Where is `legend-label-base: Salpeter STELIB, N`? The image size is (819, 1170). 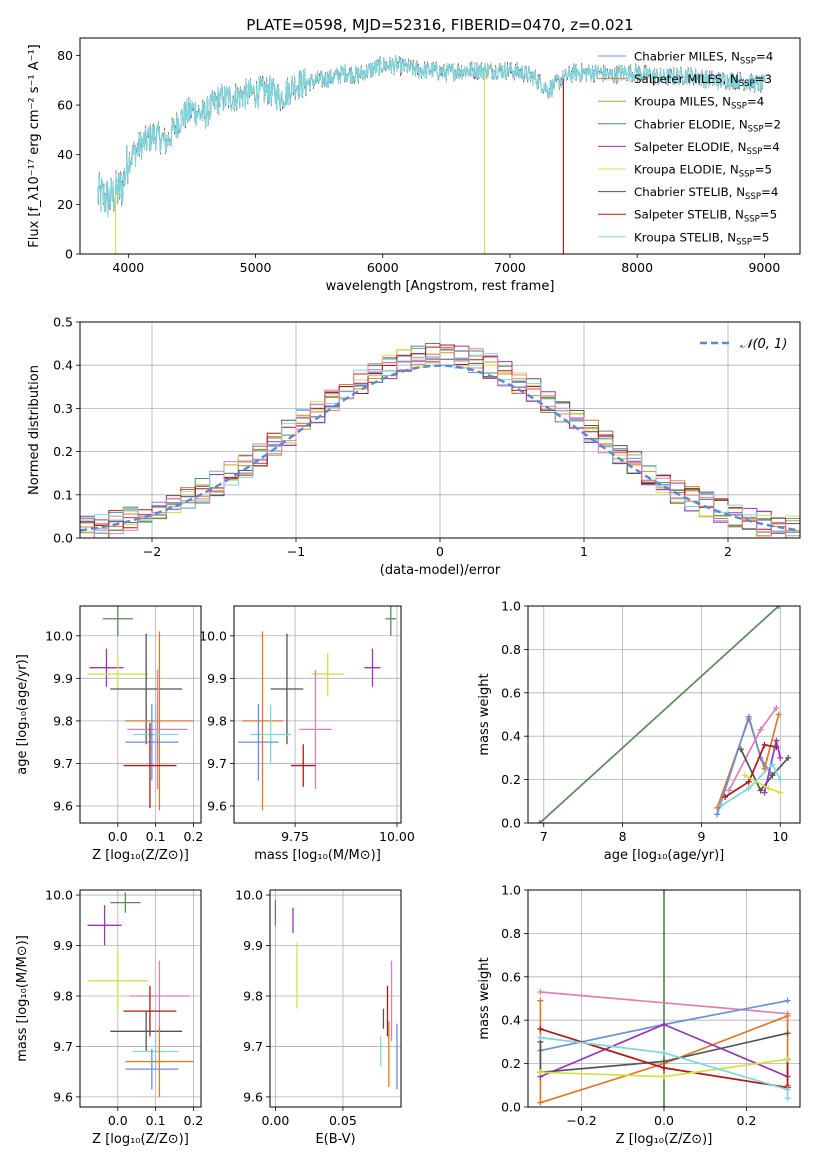
legend-label-base: Salpeter STELIB, N is located at coordinates (689, 215).